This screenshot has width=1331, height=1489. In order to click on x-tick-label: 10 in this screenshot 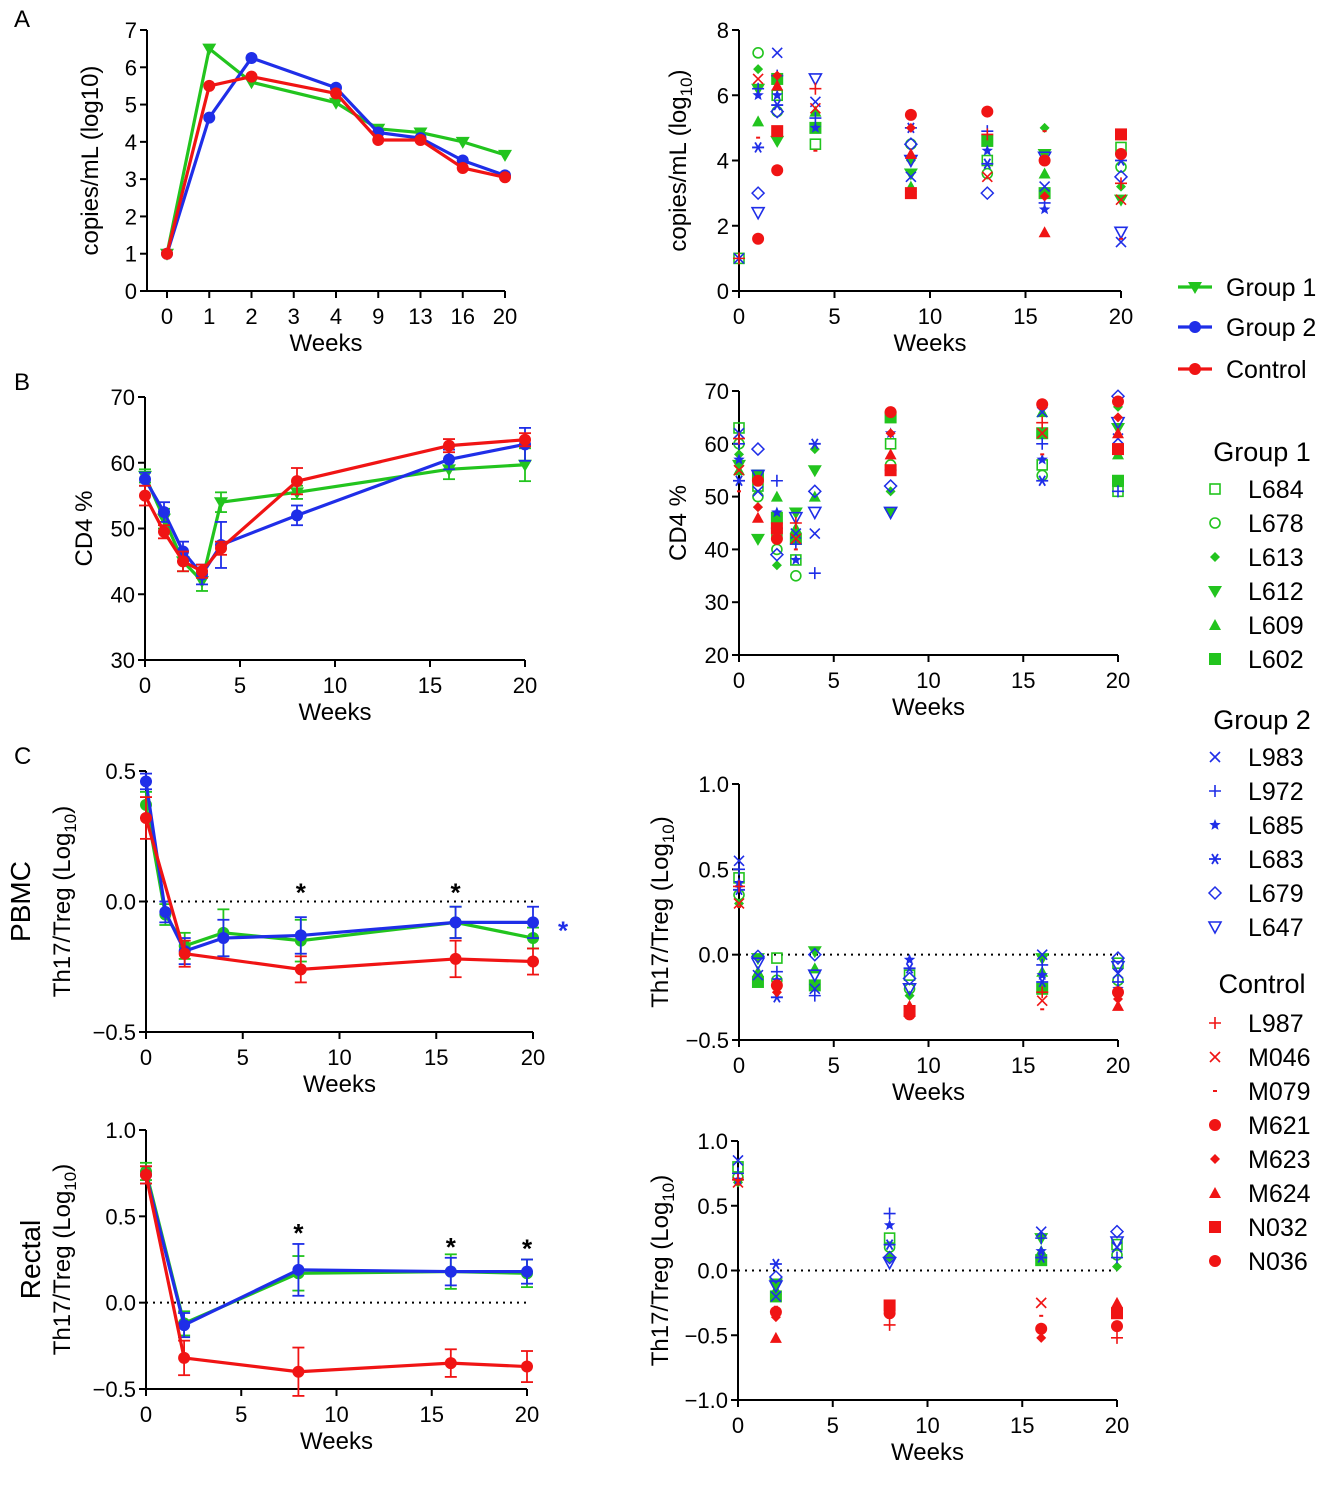, I will do `click(927, 1425)`.